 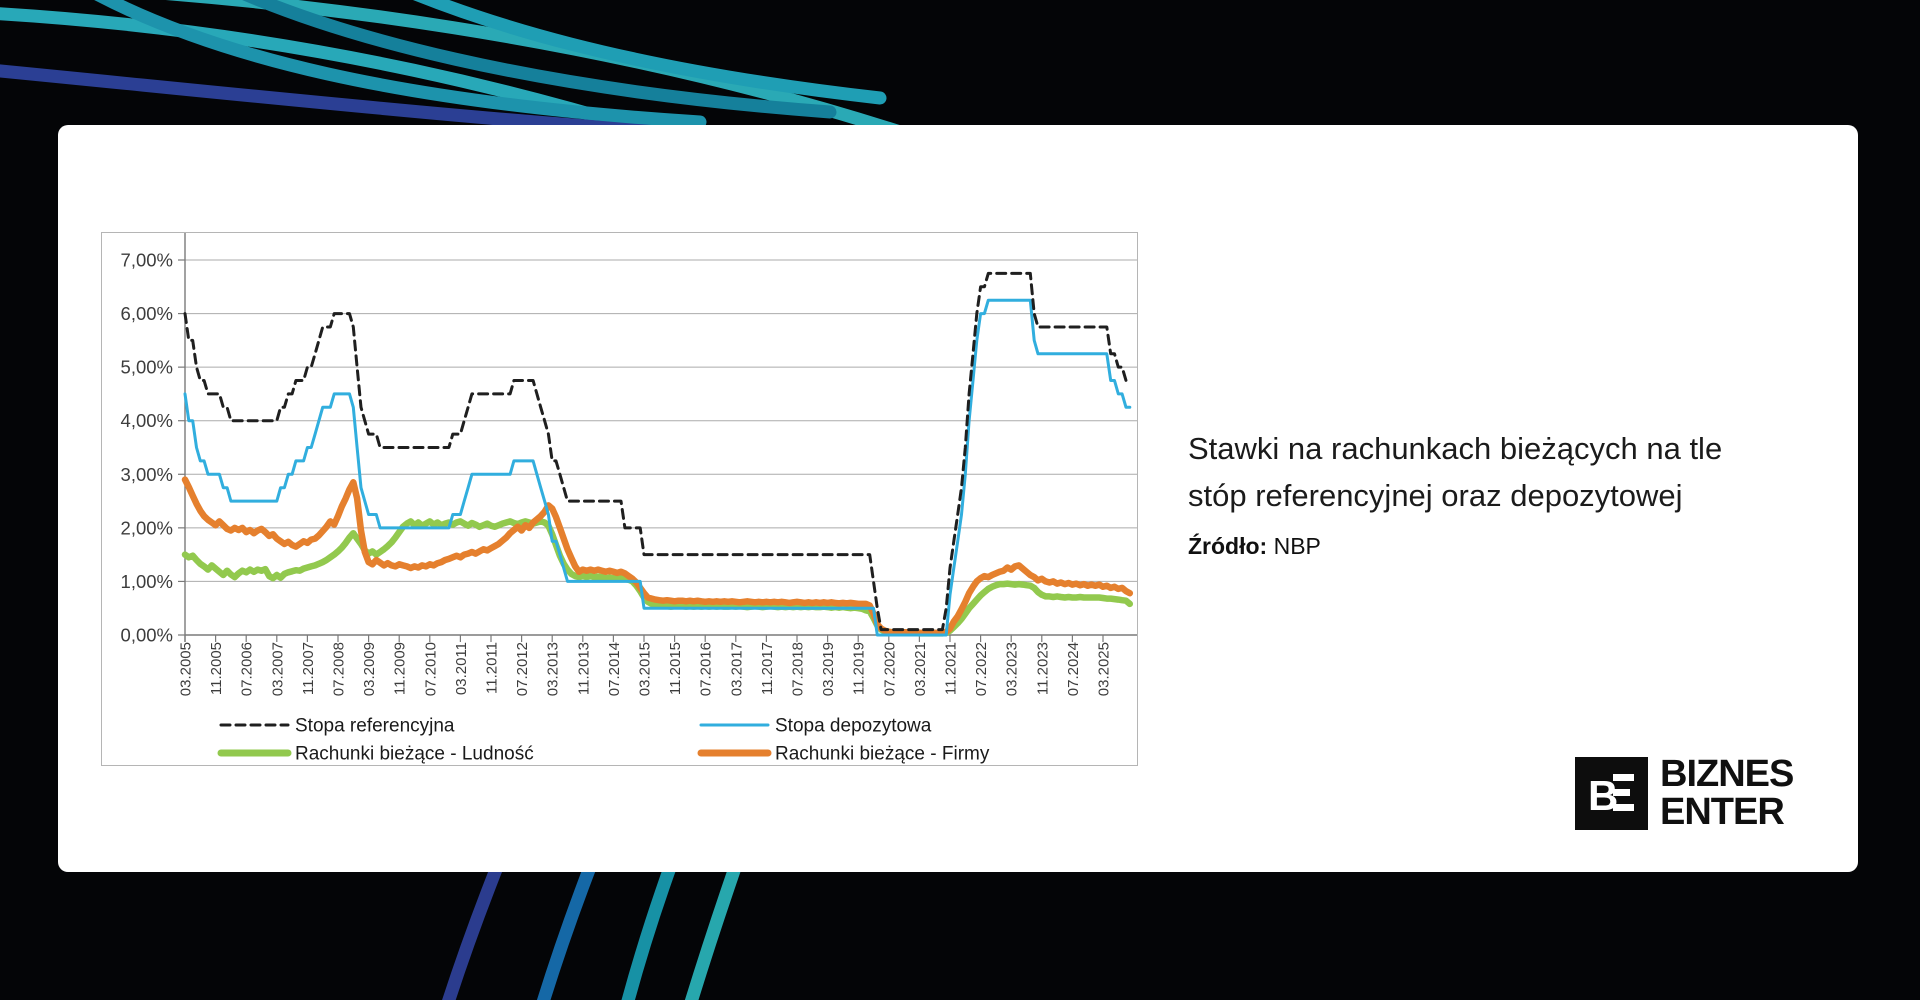 I want to click on svg-text: 07.2010, so click(x=430, y=669).